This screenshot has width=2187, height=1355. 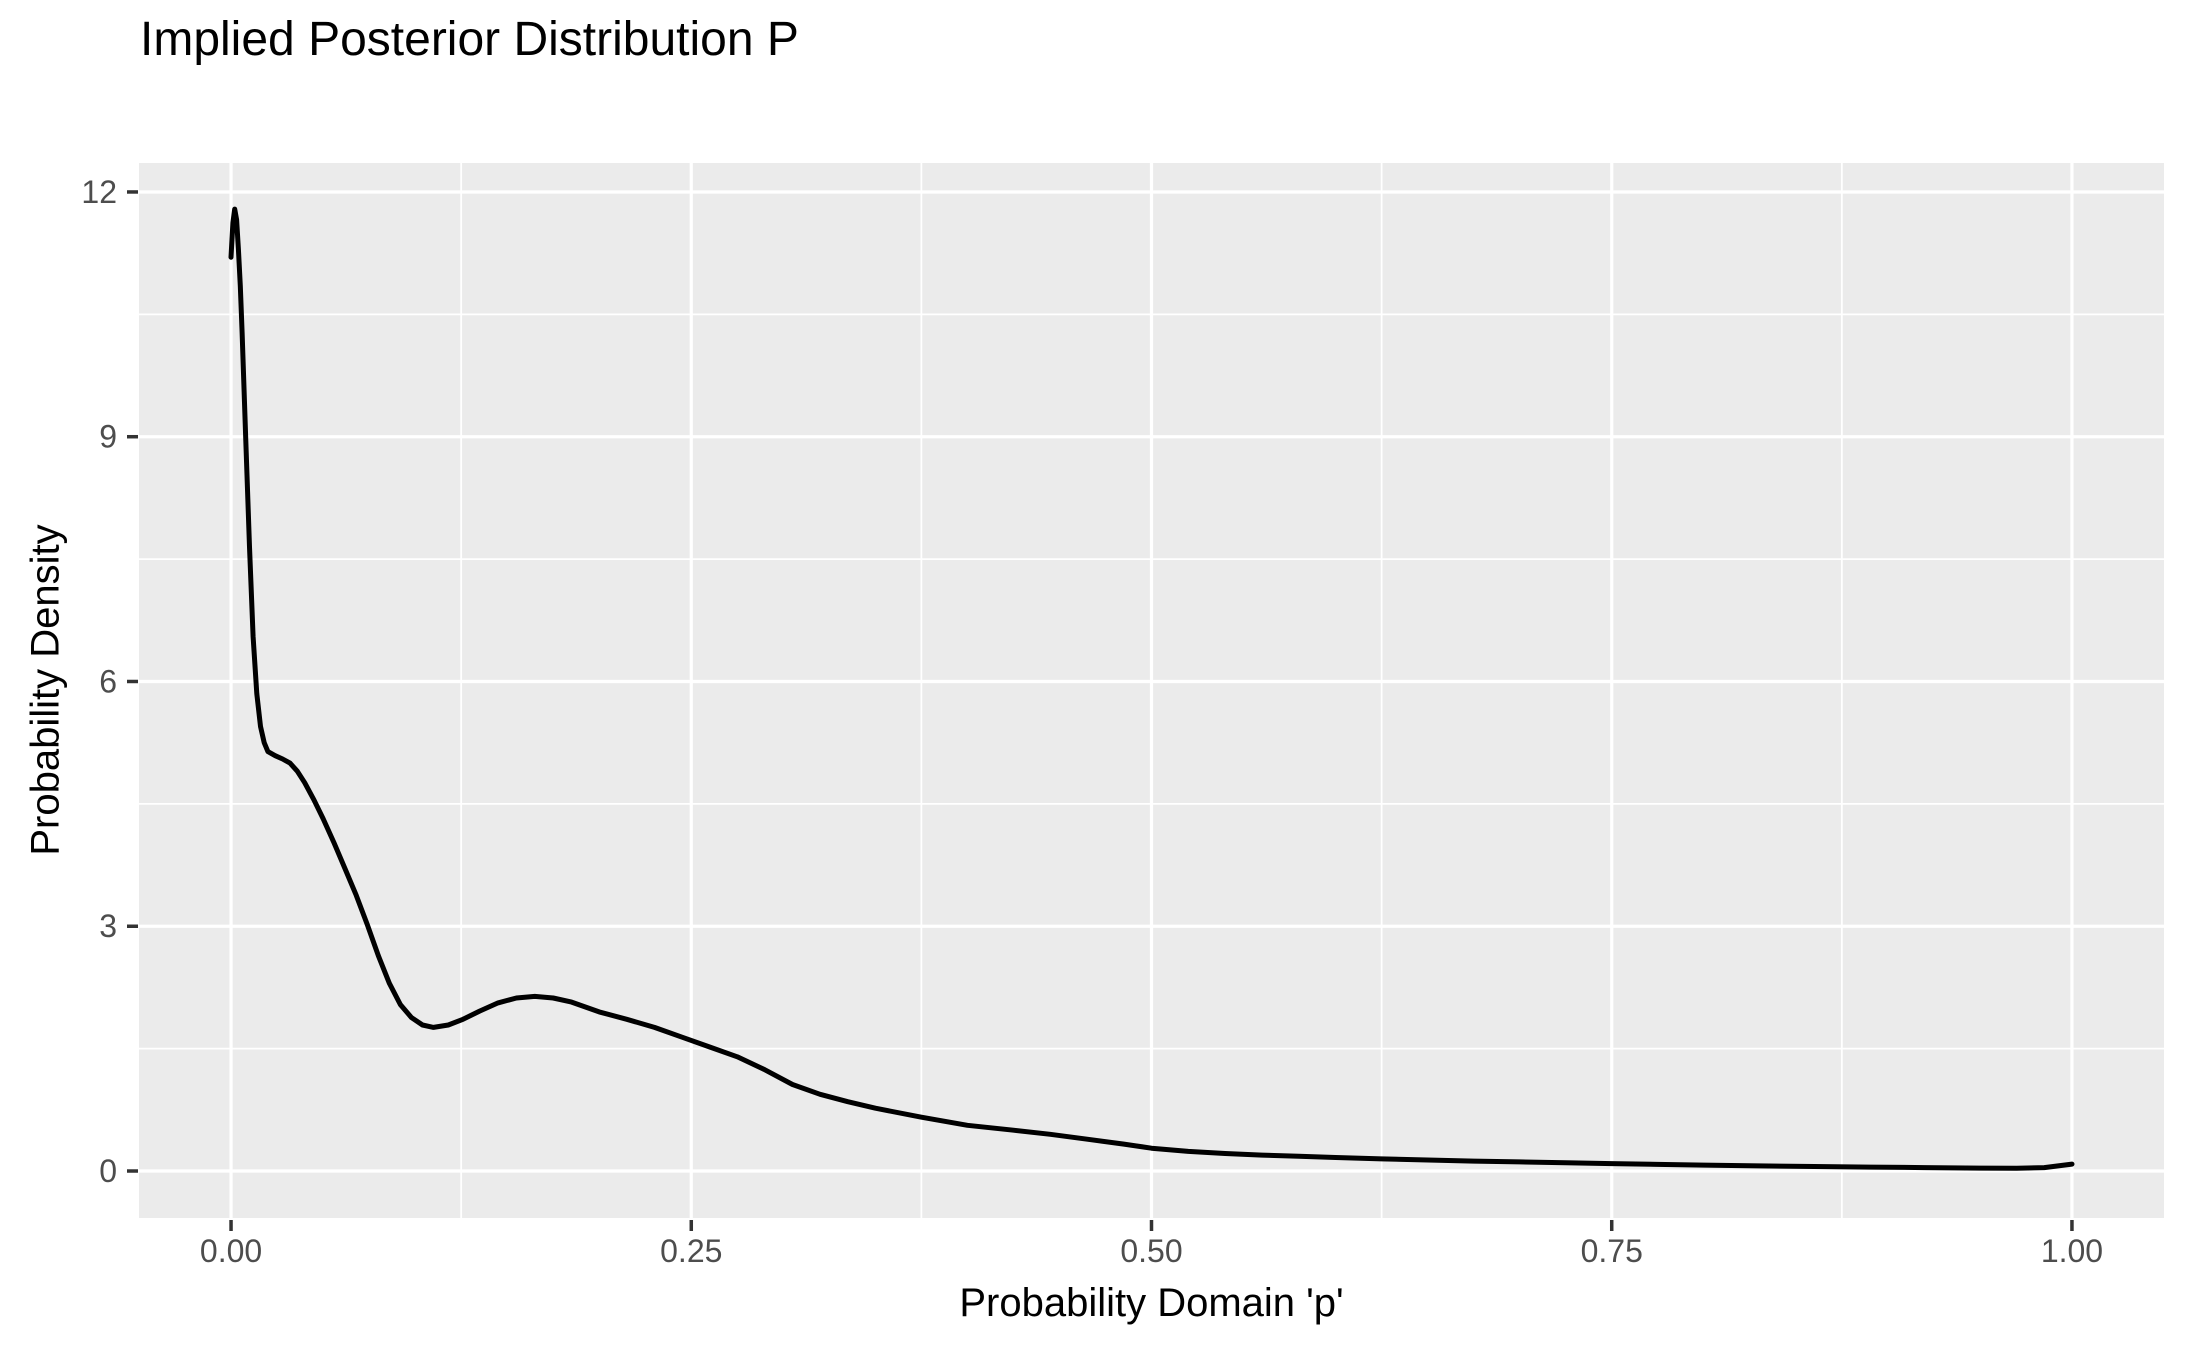 What do you see at coordinates (108, 926) in the screenshot?
I see `y-tick-label: 3` at bounding box center [108, 926].